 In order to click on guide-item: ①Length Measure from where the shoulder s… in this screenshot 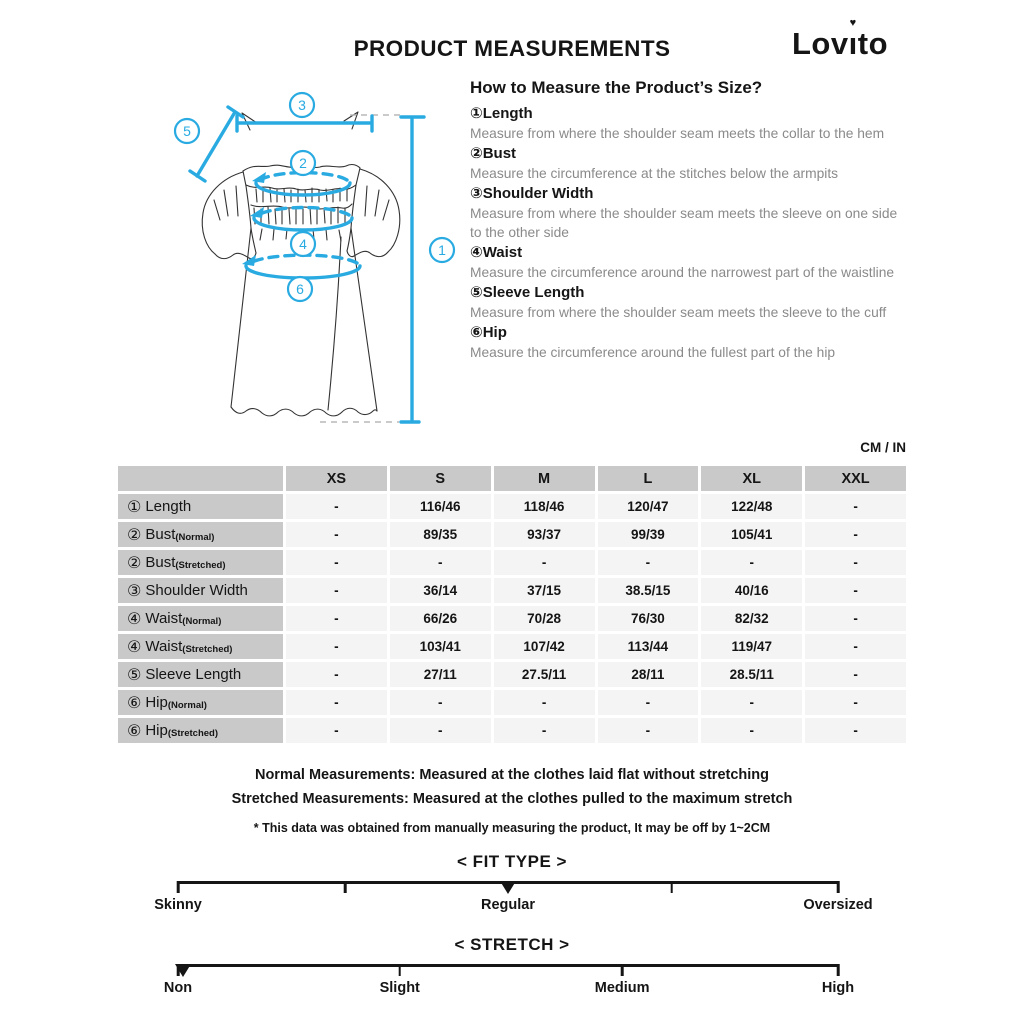, I will do `click(690, 124)`.